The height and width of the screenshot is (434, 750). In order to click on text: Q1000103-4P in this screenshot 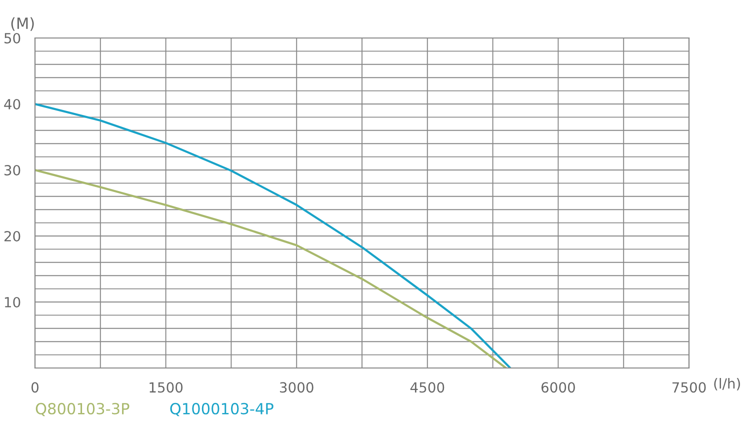, I will do `click(222, 409)`.